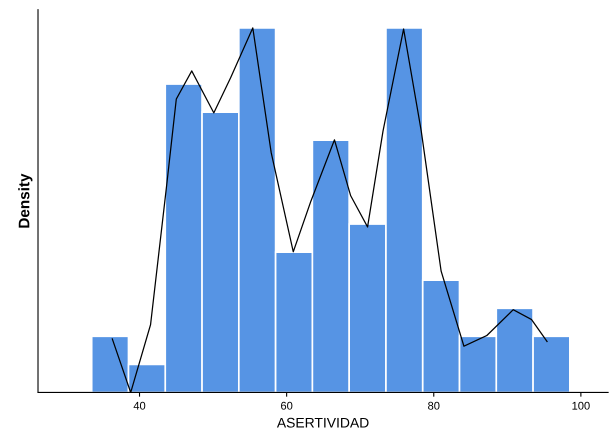  What do you see at coordinates (286, 406) in the screenshot?
I see `x-tick-label: 60` at bounding box center [286, 406].